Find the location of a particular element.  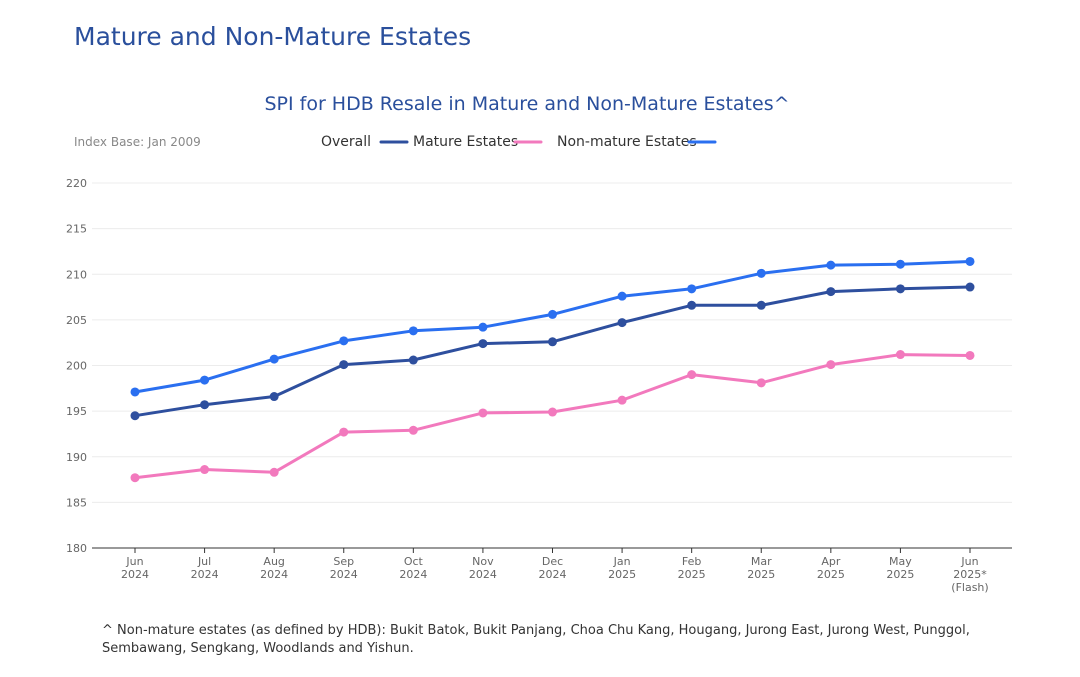

x-tick-label: Feb 2025 is located at coordinates (692, 568).